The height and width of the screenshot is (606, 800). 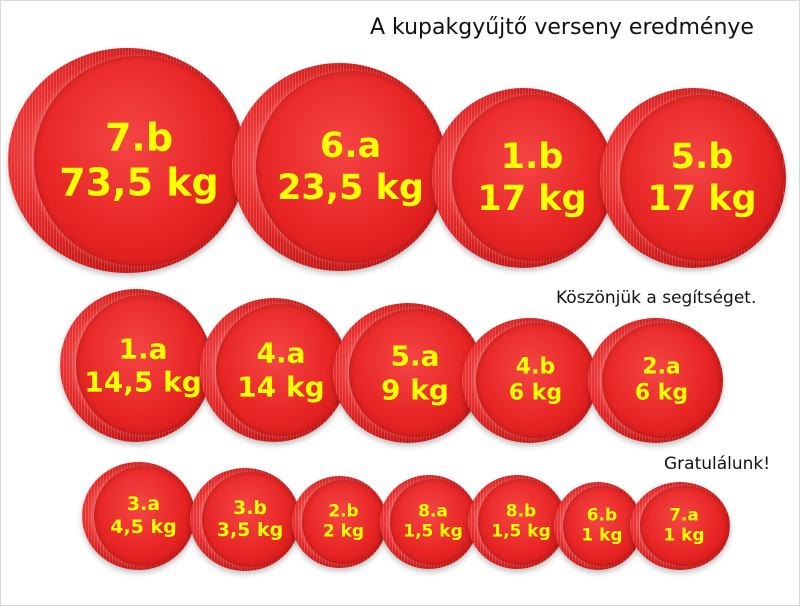 I want to click on bottle-cap-1a: 1.a 14,5 kg, so click(x=136, y=365).